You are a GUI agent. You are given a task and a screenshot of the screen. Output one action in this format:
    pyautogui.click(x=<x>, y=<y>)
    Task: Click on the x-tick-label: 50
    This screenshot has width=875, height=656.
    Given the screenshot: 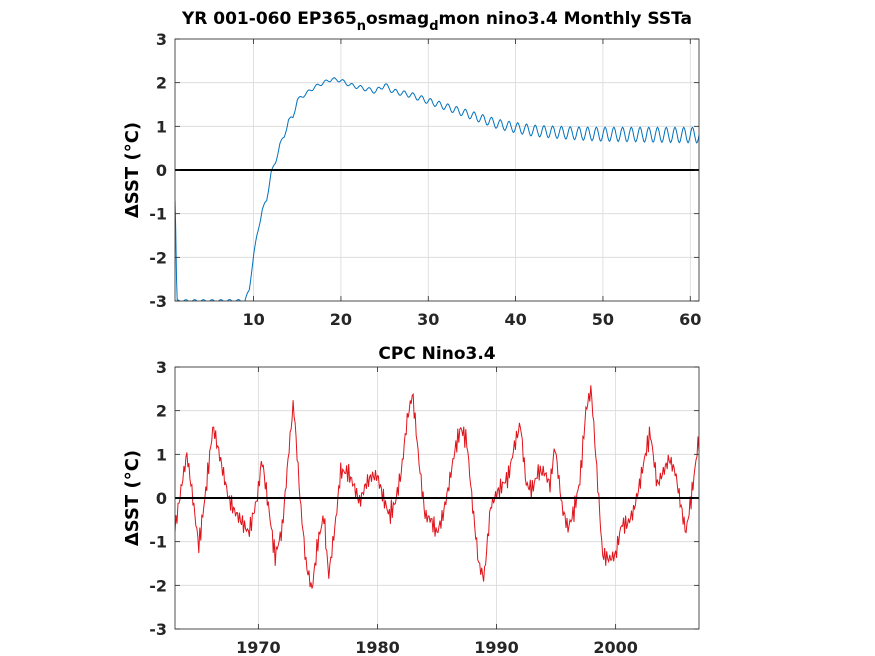 What is the action you would take?
    pyautogui.click(x=603, y=319)
    